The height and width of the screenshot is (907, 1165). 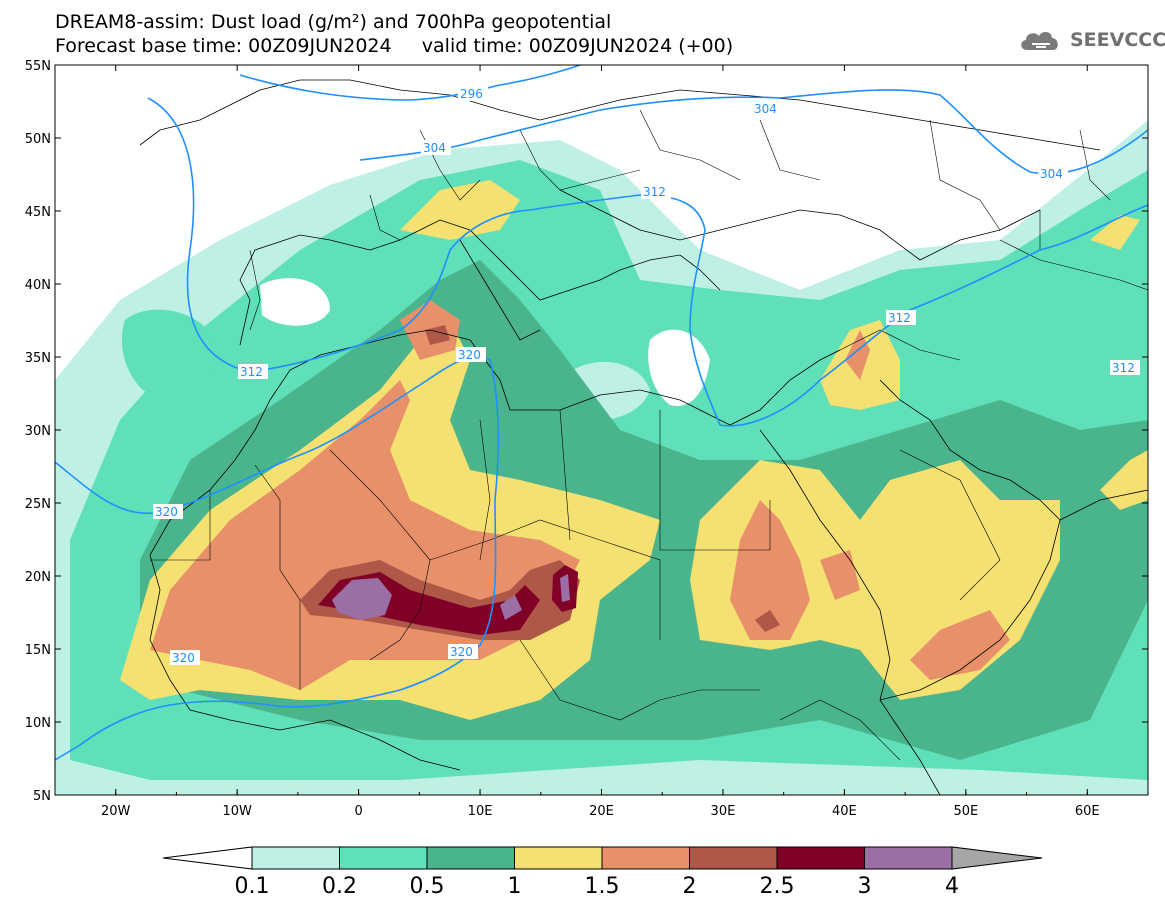 I want to click on colorbar-over-triangle, so click(x=997, y=858).